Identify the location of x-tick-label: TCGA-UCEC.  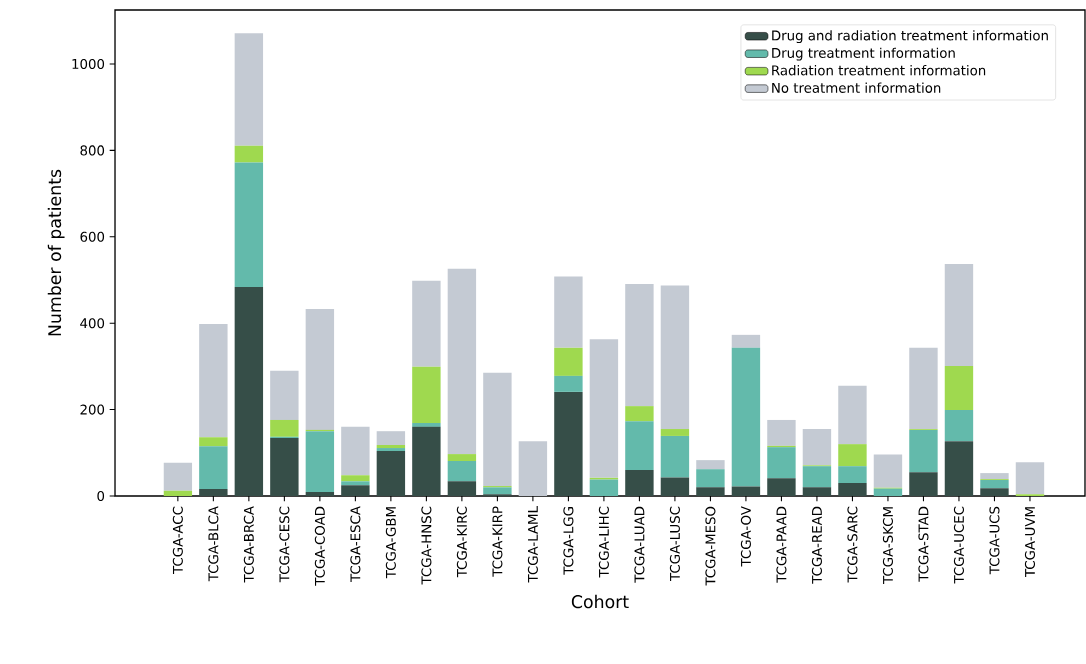
(958, 545).